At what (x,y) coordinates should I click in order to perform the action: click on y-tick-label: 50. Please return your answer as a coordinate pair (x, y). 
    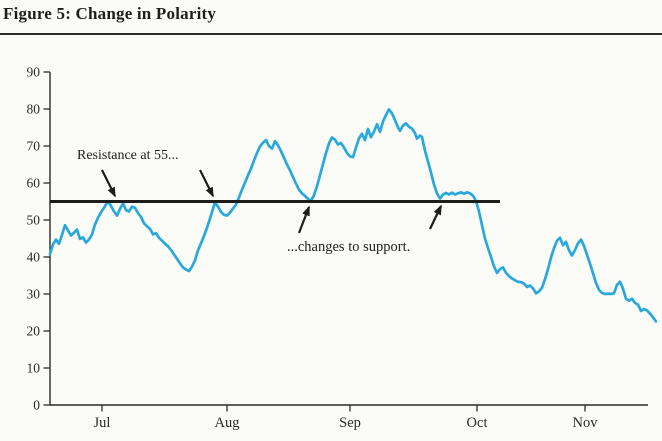
    Looking at the image, I should click on (34, 220).